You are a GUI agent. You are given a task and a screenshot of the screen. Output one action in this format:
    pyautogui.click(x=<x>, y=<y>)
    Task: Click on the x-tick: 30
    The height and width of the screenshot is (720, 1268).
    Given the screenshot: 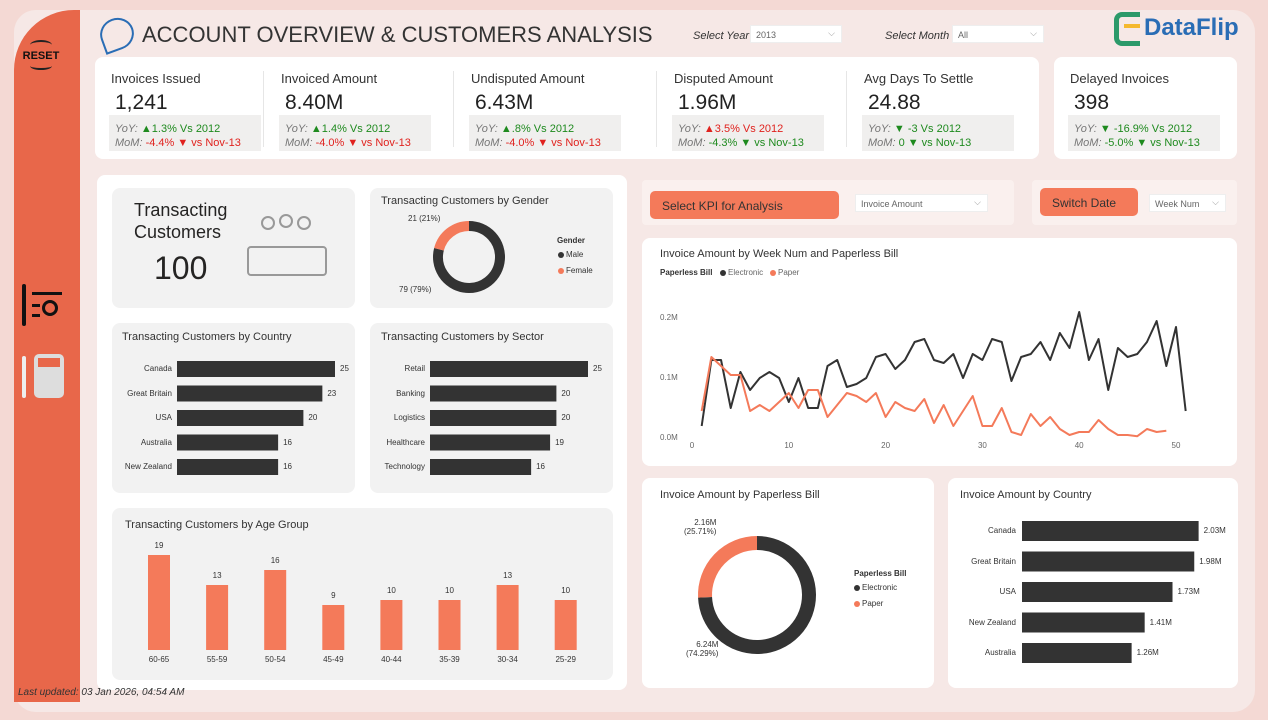 What is the action you would take?
    pyautogui.click(x=982, y=445)
    